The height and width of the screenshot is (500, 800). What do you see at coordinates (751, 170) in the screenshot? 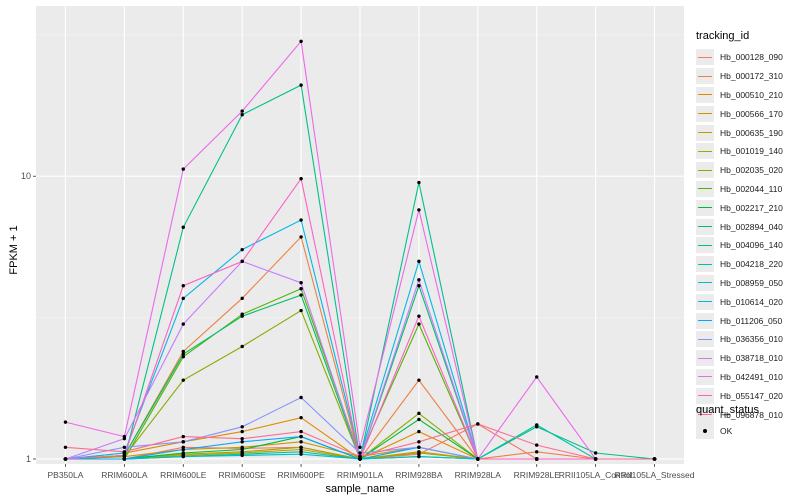
I see `legend-label: Hb_002035_020` at bounding box center [751, 170].